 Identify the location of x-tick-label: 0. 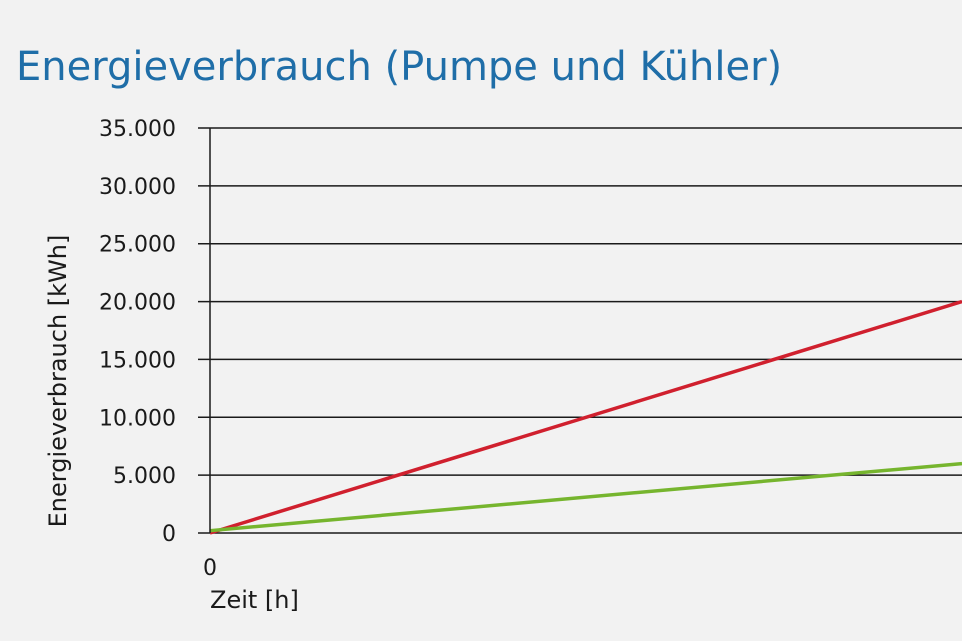
(210, 568).